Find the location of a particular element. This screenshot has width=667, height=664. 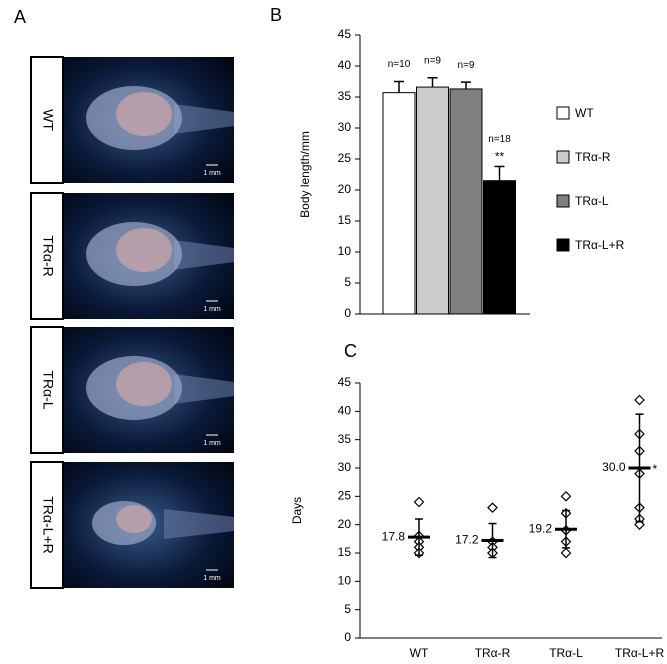

n-label: n=18 is located at coordinates (499, 139).